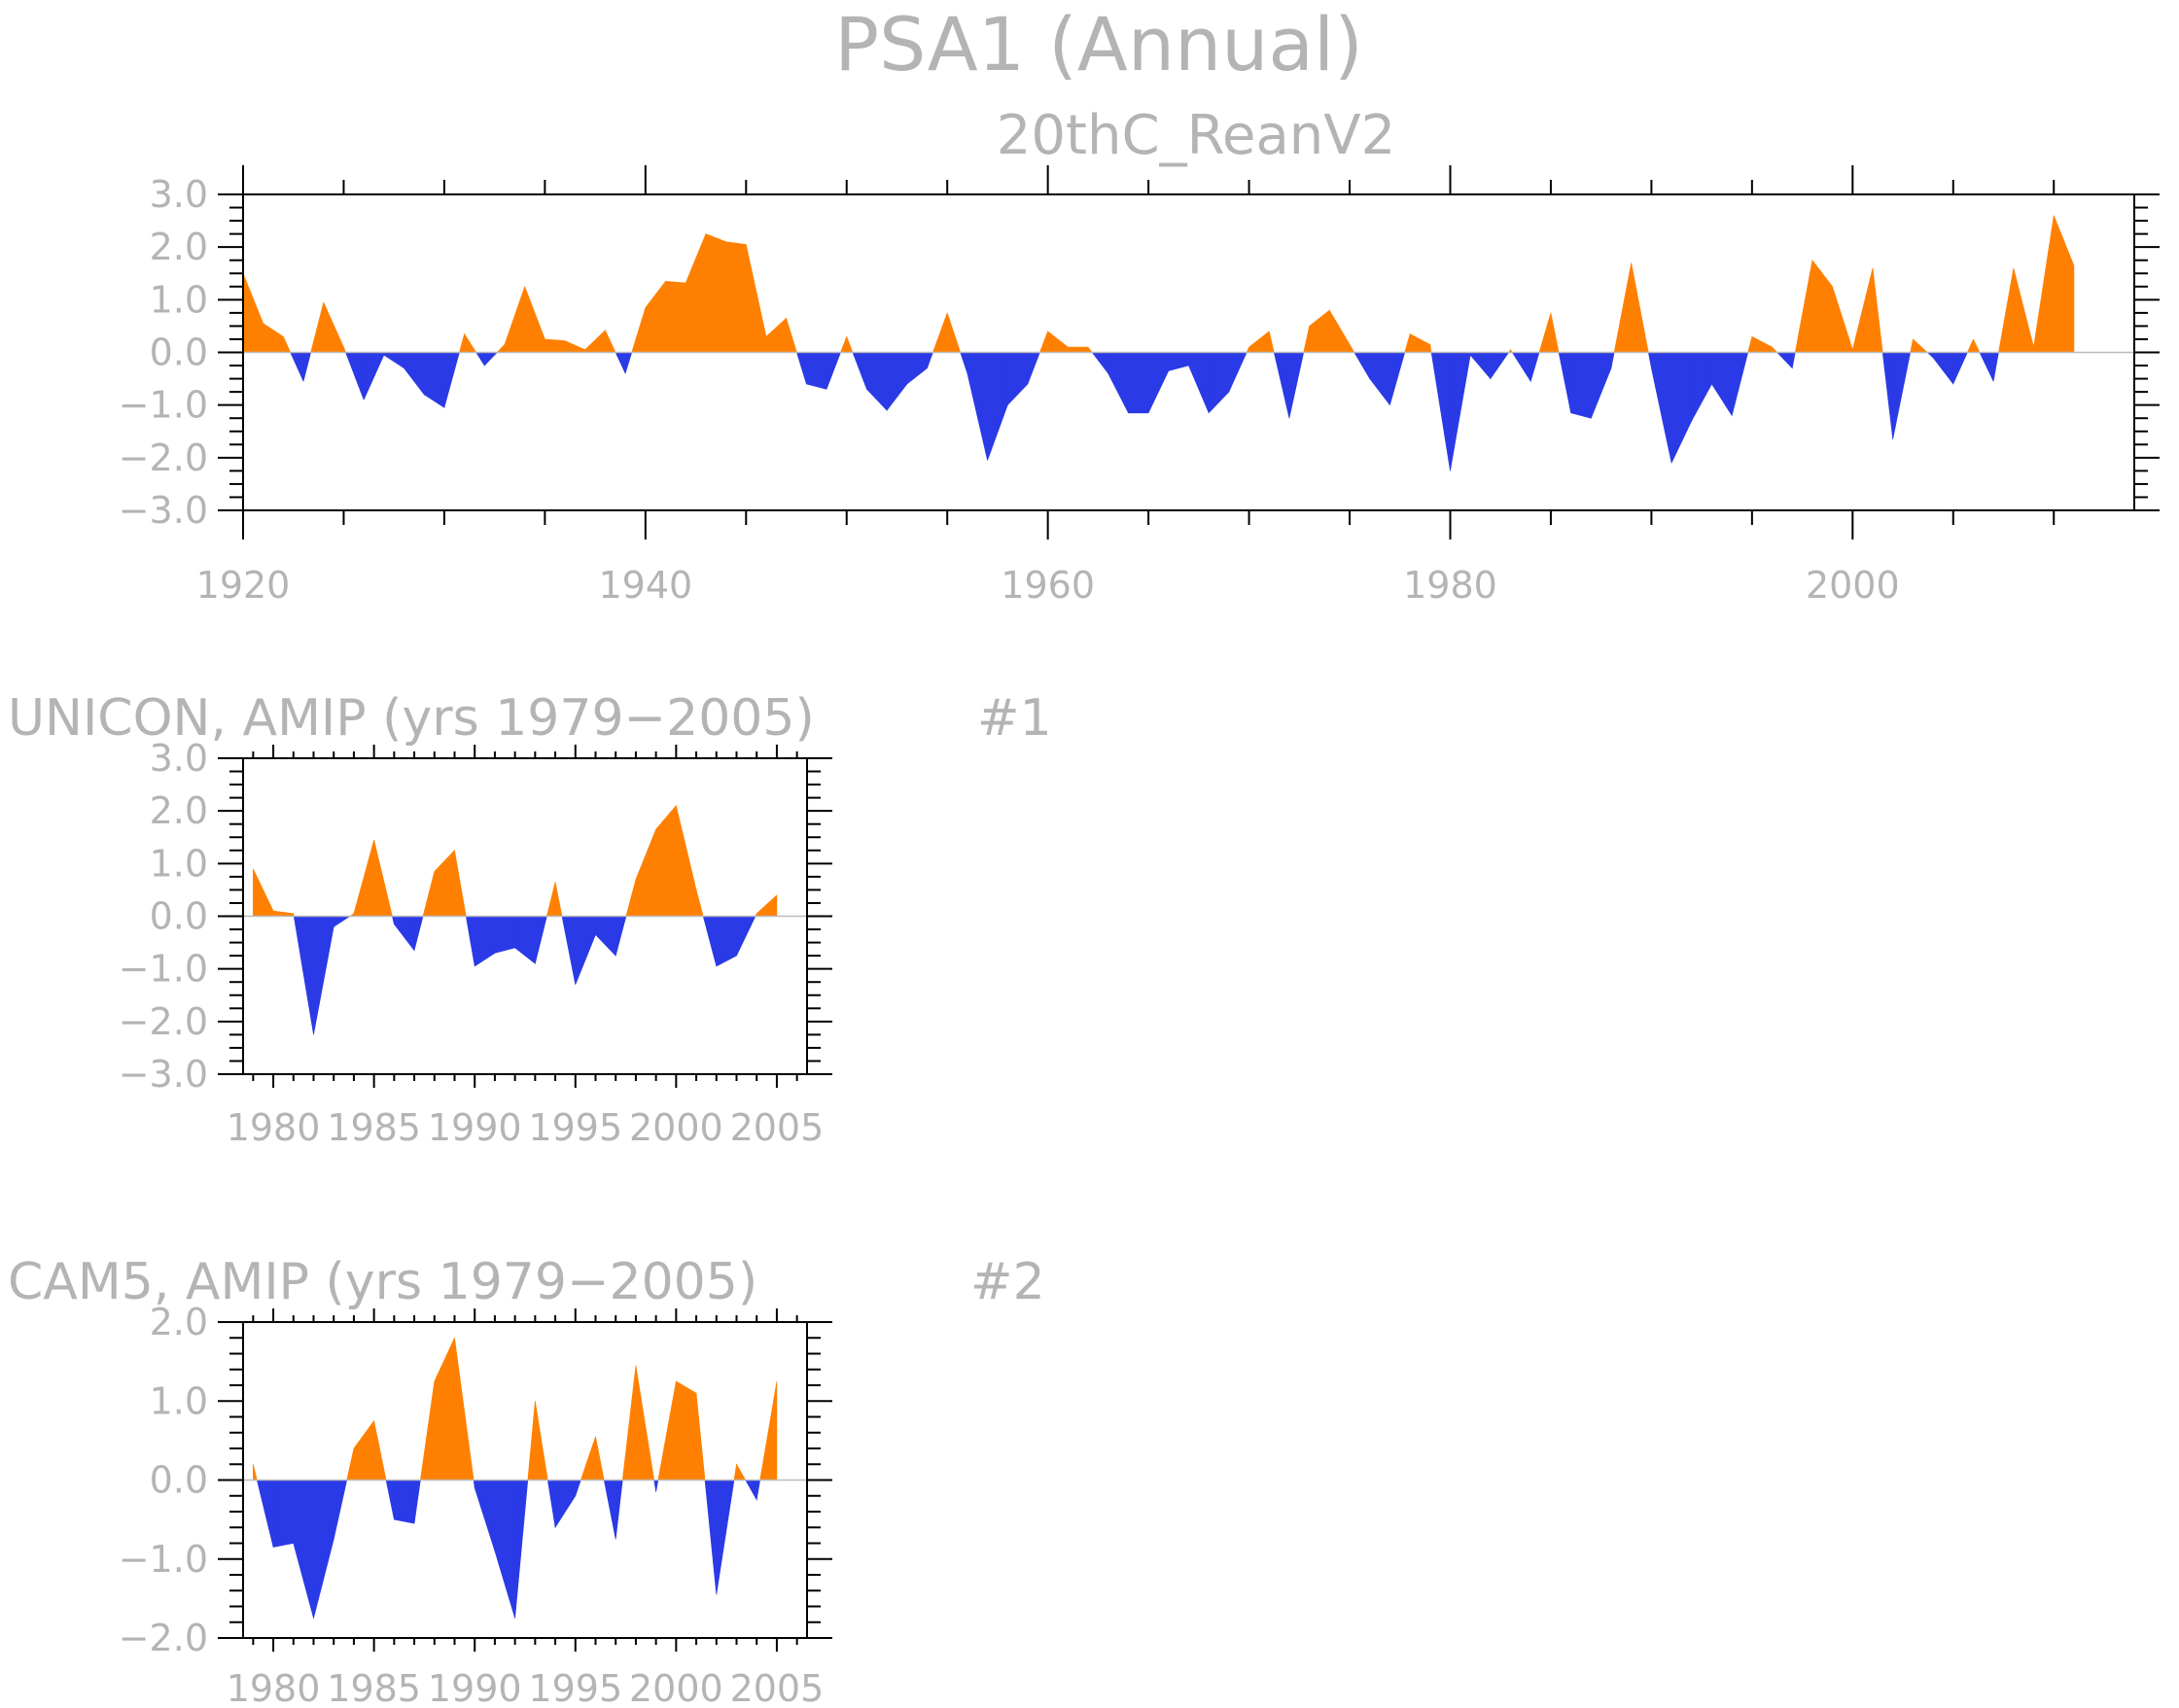 Image resolution: width=2179 pixels, height=1708 pixels. Describe the element at coordinates (363, 878) in the screenshot. I see `area-segment-1984` at that location.